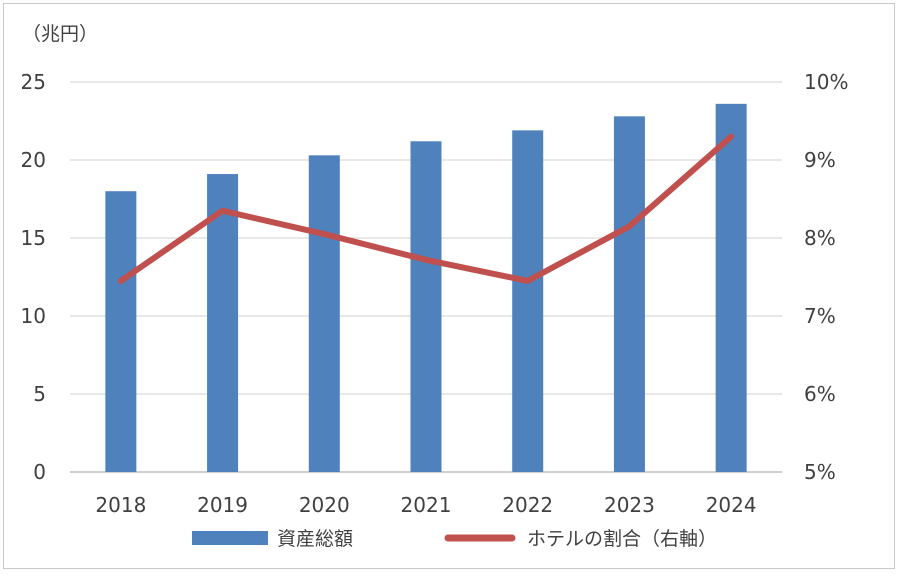 The height and width of the screenshot is (575, 900). I want to click on right-tick-label: 7%, so click(820, 316).